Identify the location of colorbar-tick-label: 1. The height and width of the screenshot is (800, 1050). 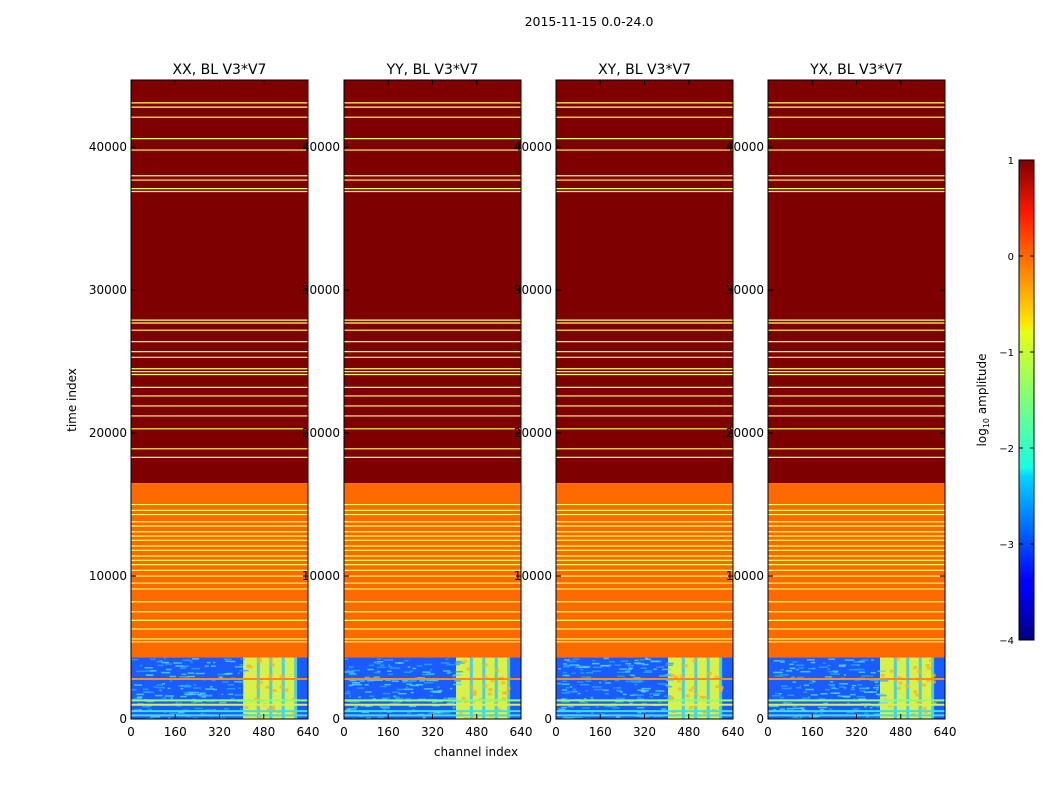
(1011, 161).